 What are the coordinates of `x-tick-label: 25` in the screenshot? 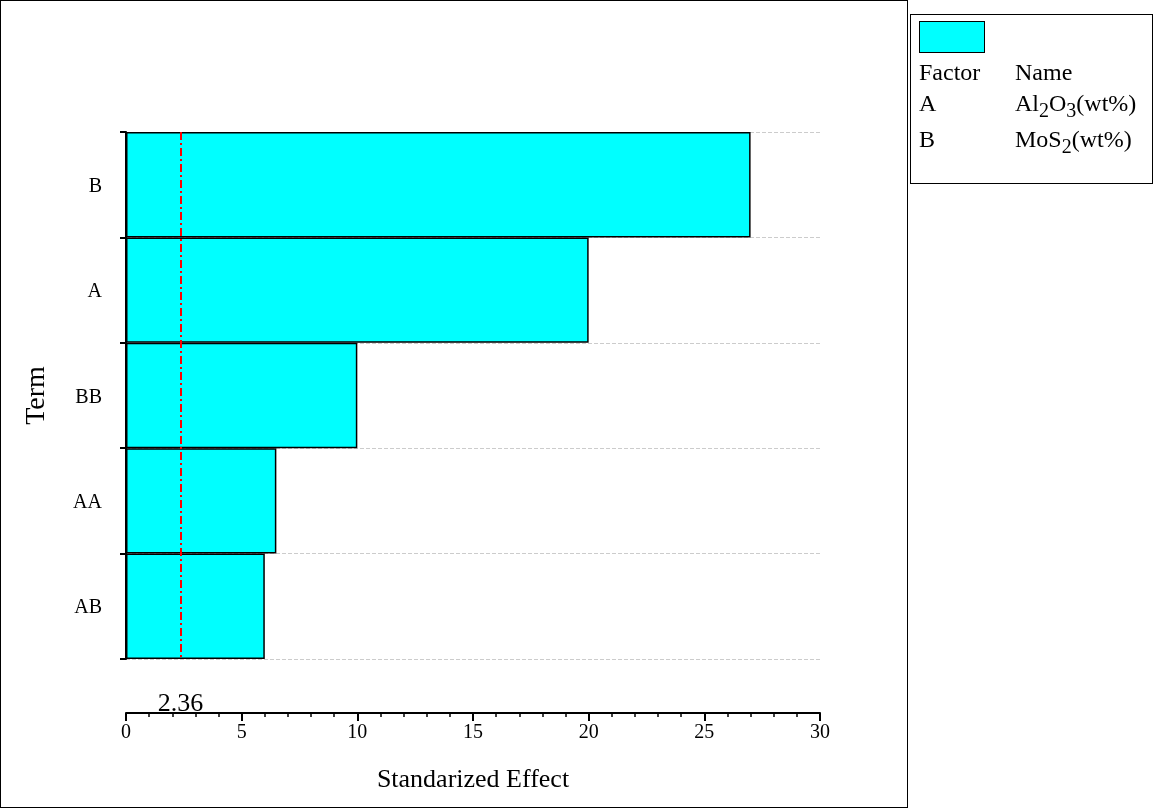 It's located at (704, 731).